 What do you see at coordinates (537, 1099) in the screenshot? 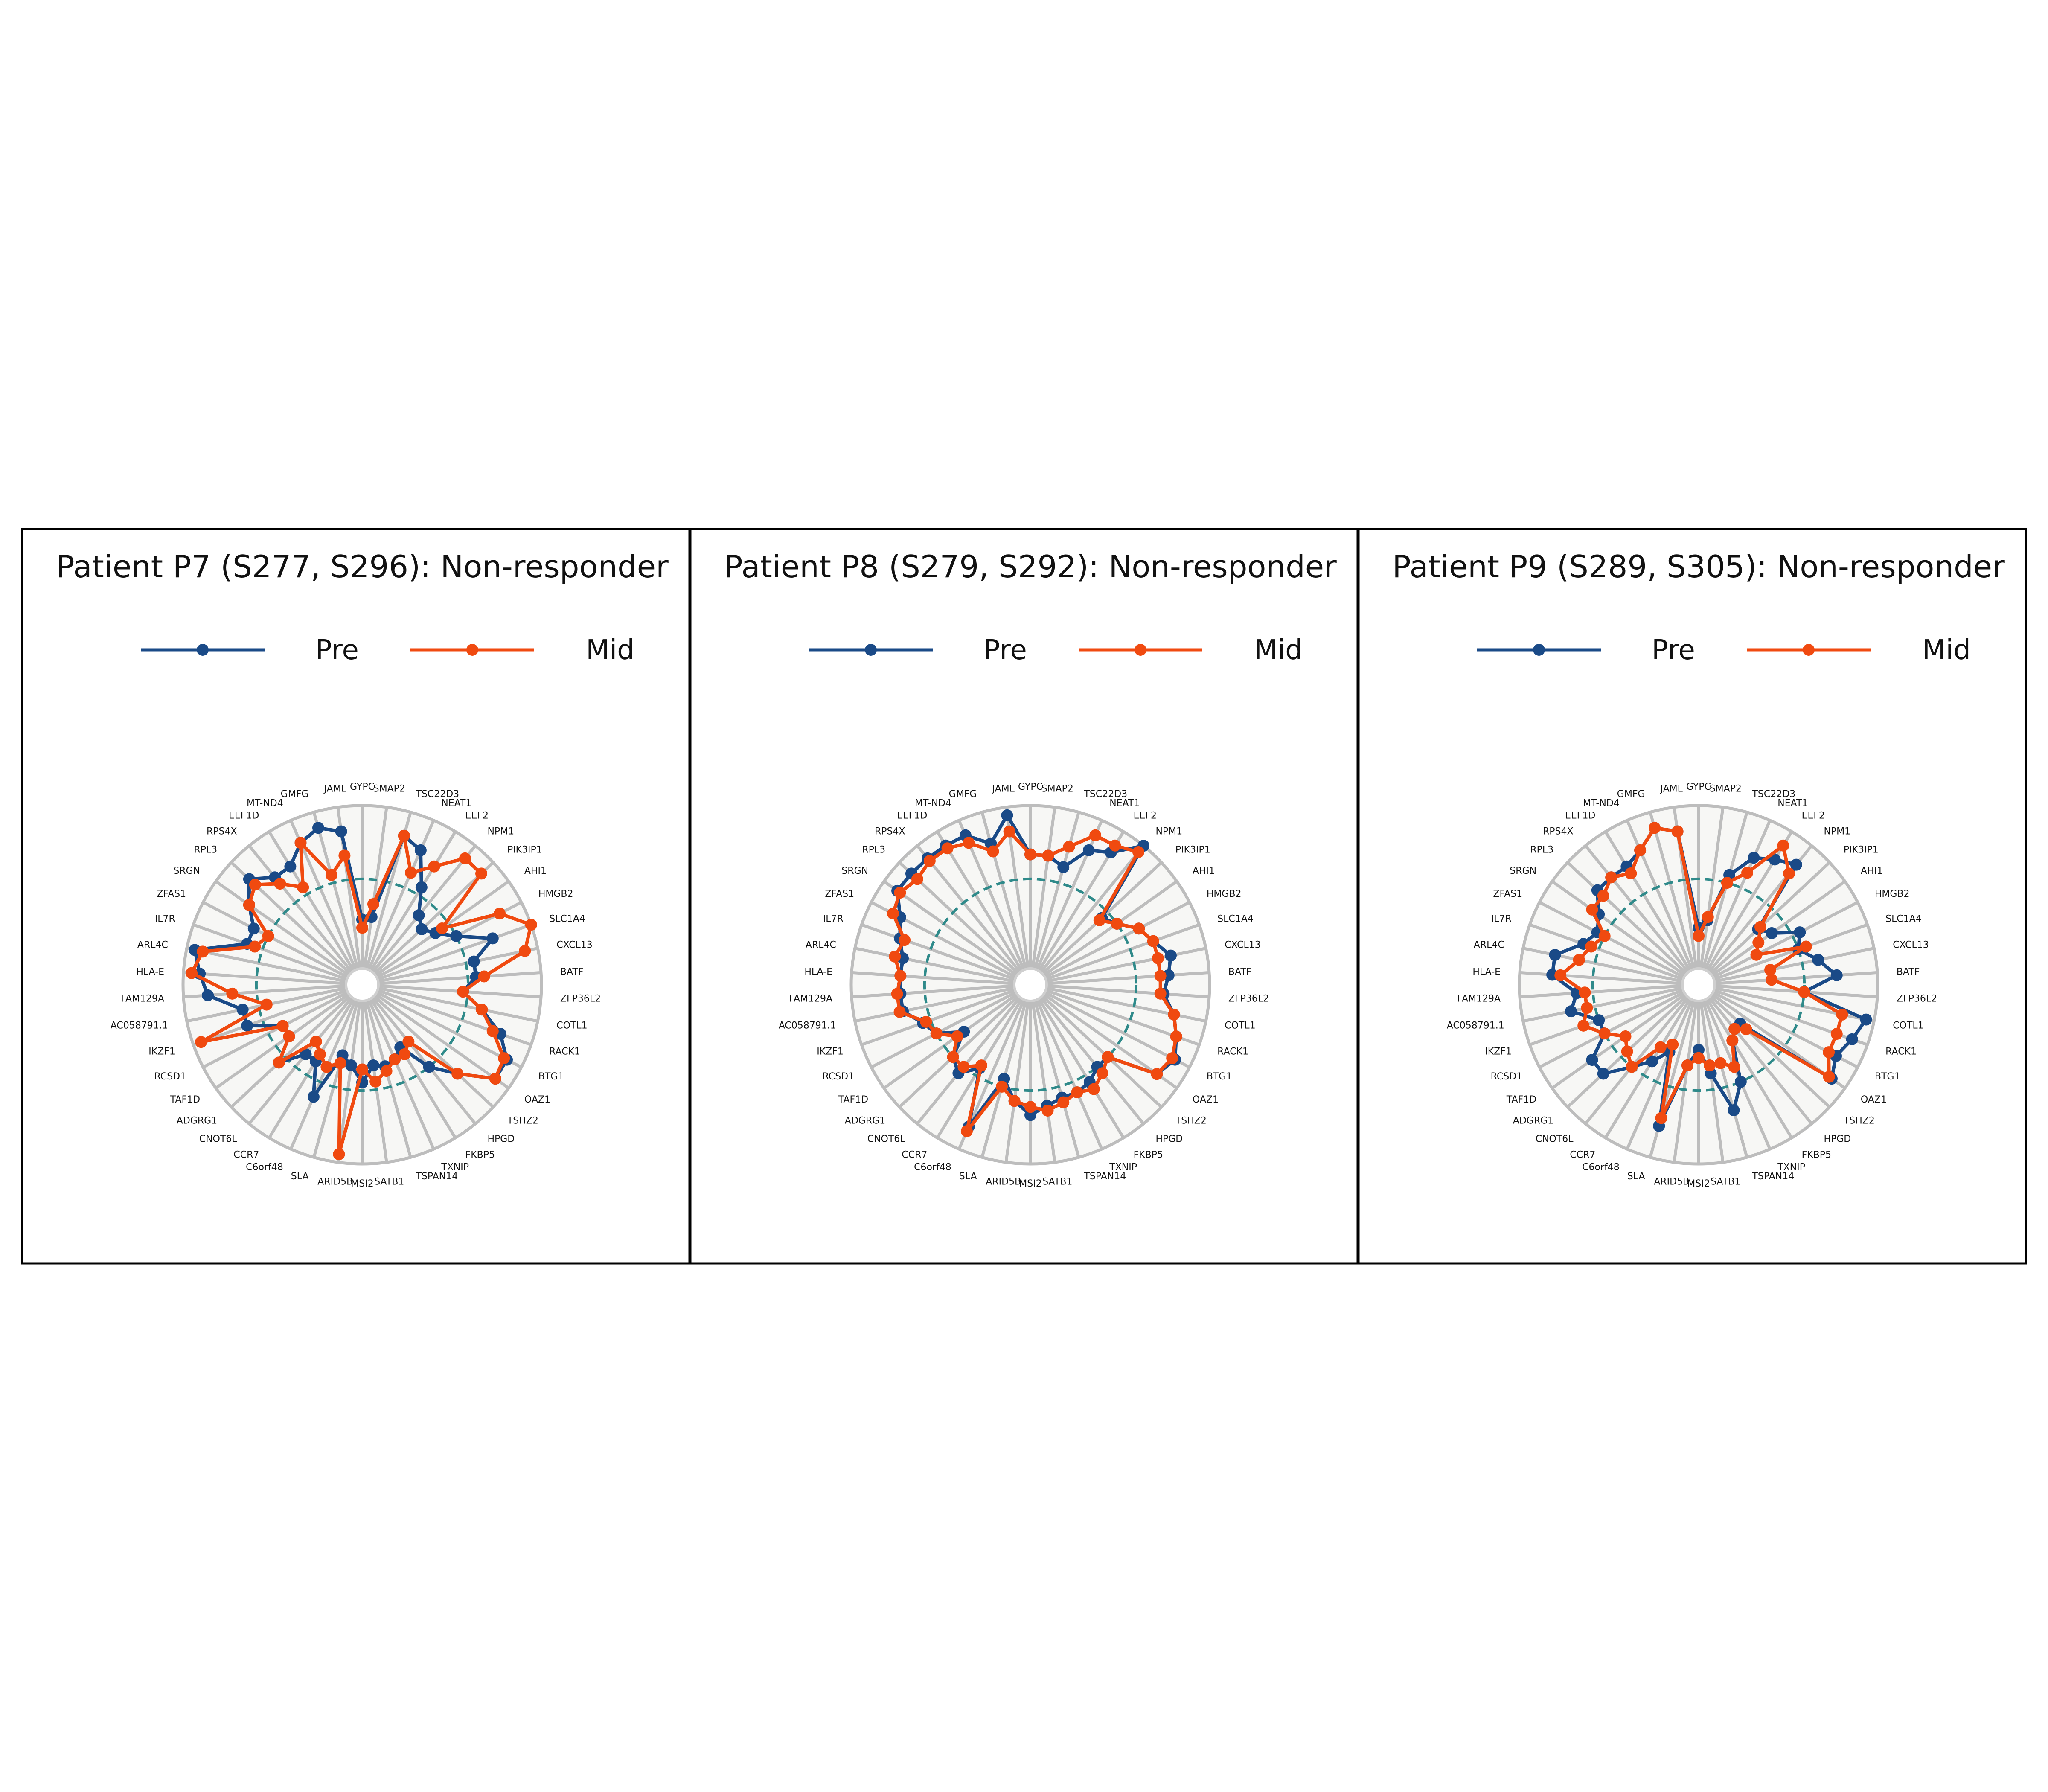
I see `category-label: OAZ1` at bounding box center [537, 1099].